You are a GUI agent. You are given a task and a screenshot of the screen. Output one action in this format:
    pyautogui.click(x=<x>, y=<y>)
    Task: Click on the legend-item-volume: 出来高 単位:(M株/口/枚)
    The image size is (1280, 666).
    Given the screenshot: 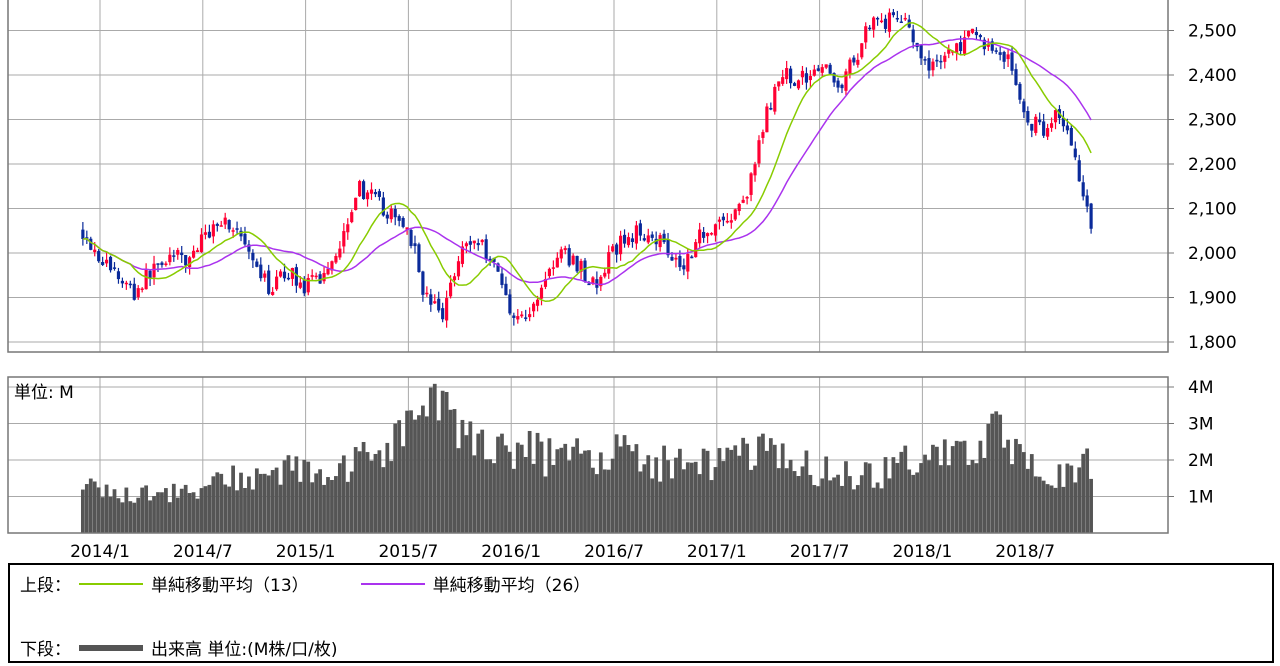 What is the action you would take?
    pyautogui.click(x=206, y=647)
    